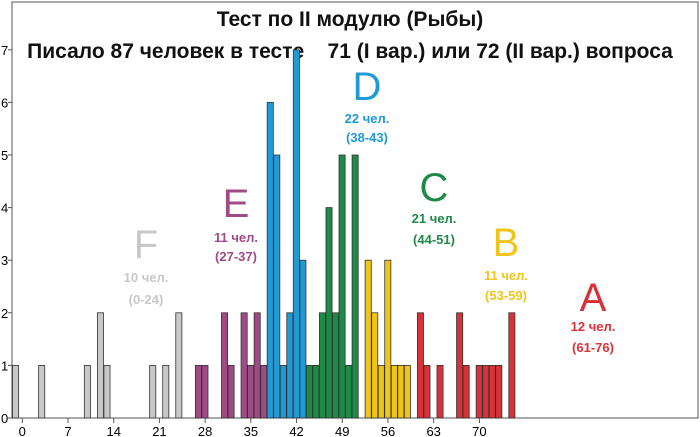 Image resolution: width=700 pixels, height=437 pixels. Describe the element at coordinates (16, 391) in the screenshot. I see `bar-F--1` at that location.